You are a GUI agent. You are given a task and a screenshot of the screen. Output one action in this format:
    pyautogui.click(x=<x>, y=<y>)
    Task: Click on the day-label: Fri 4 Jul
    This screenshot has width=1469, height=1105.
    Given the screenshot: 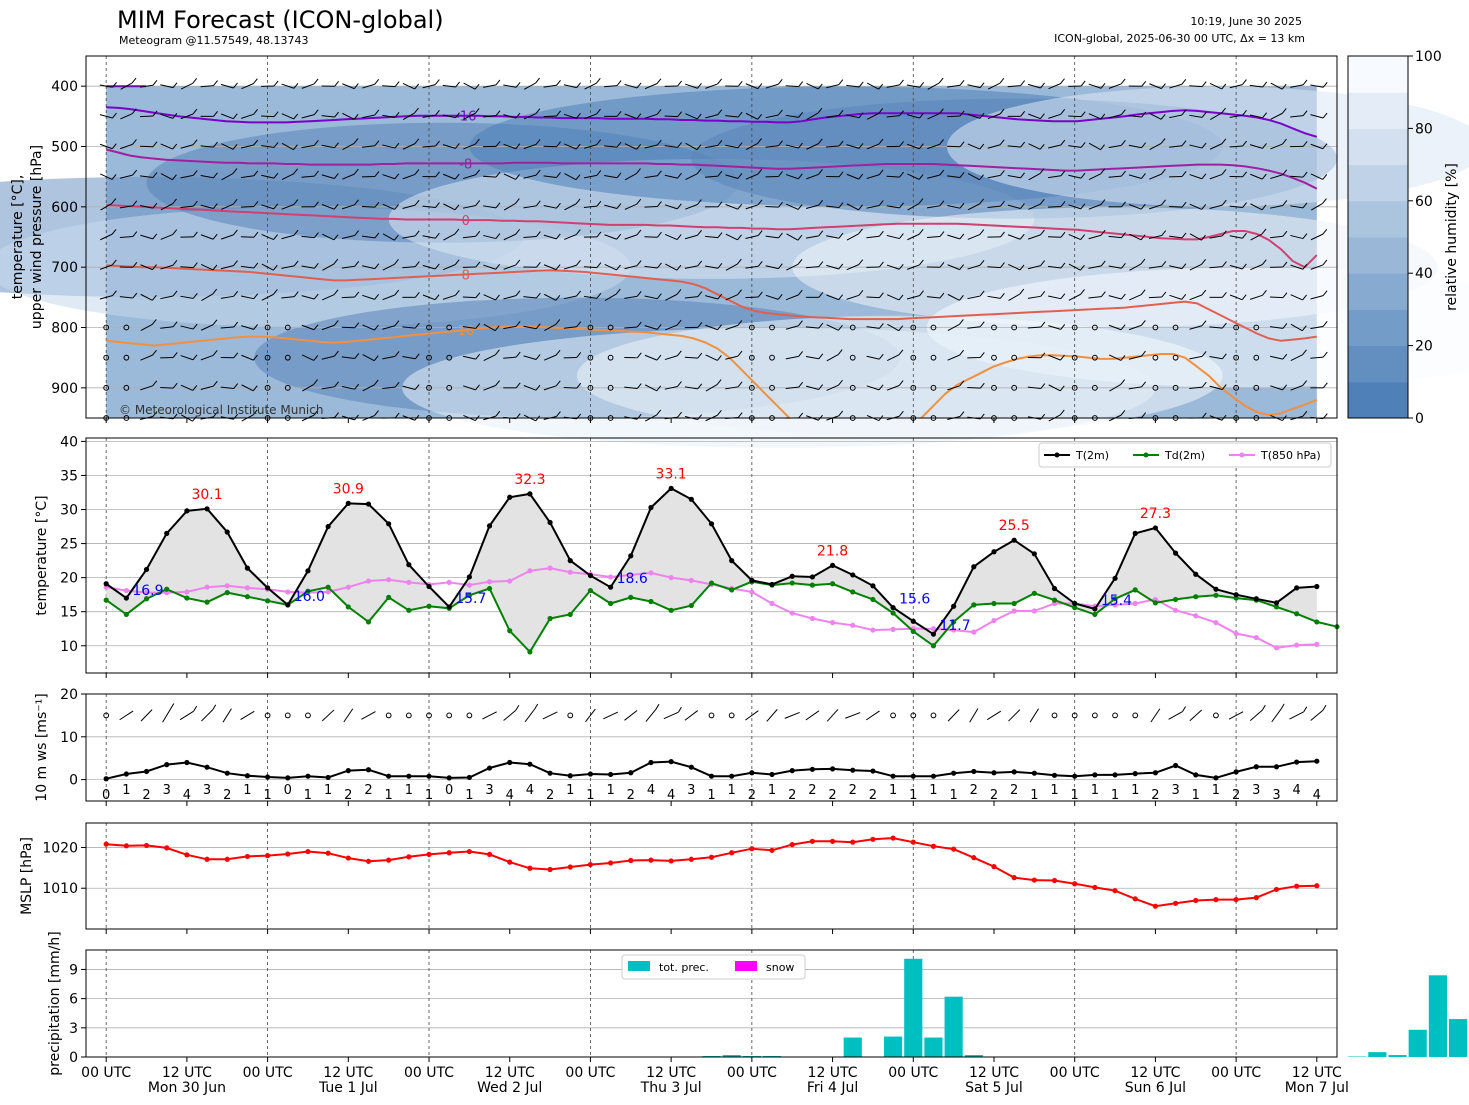 What is the action you would take?
    pyautogui.click(x=832, y=1088)
    